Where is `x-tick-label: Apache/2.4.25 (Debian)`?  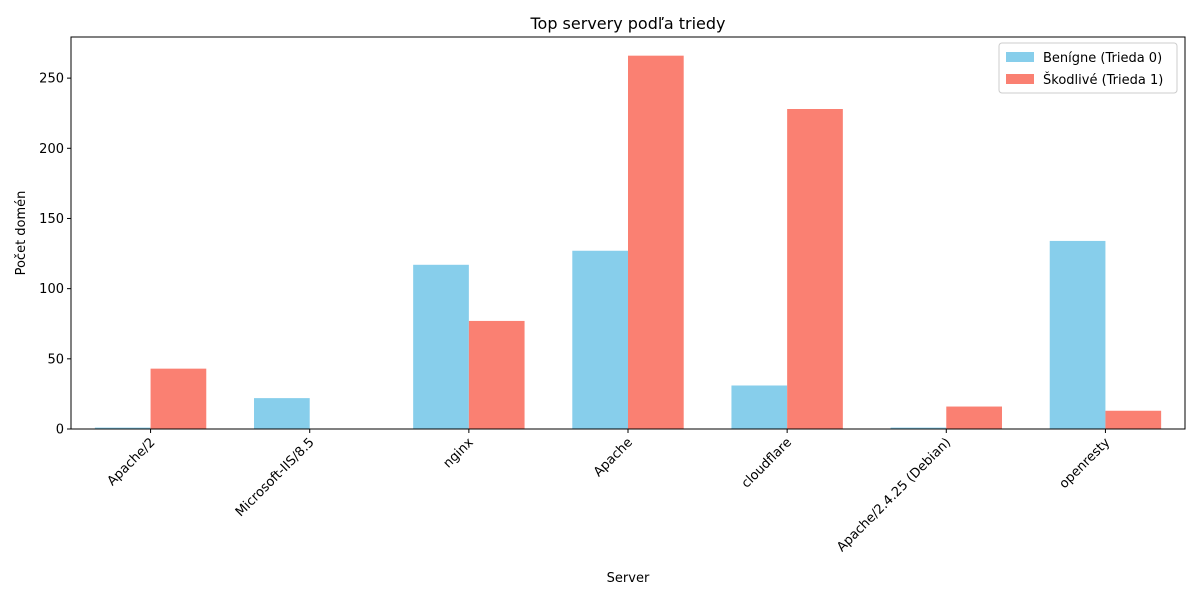 x-tick-label: Apache/2.4.25 (Debian) is located at coordinates (894, 495).